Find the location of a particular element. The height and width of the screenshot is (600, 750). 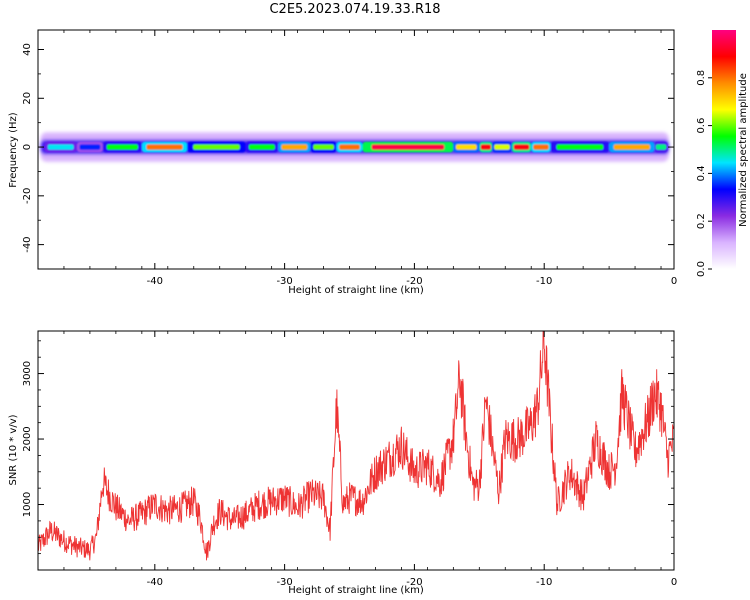

y-tick-label: 3000 is located at coordinates (27, 373).